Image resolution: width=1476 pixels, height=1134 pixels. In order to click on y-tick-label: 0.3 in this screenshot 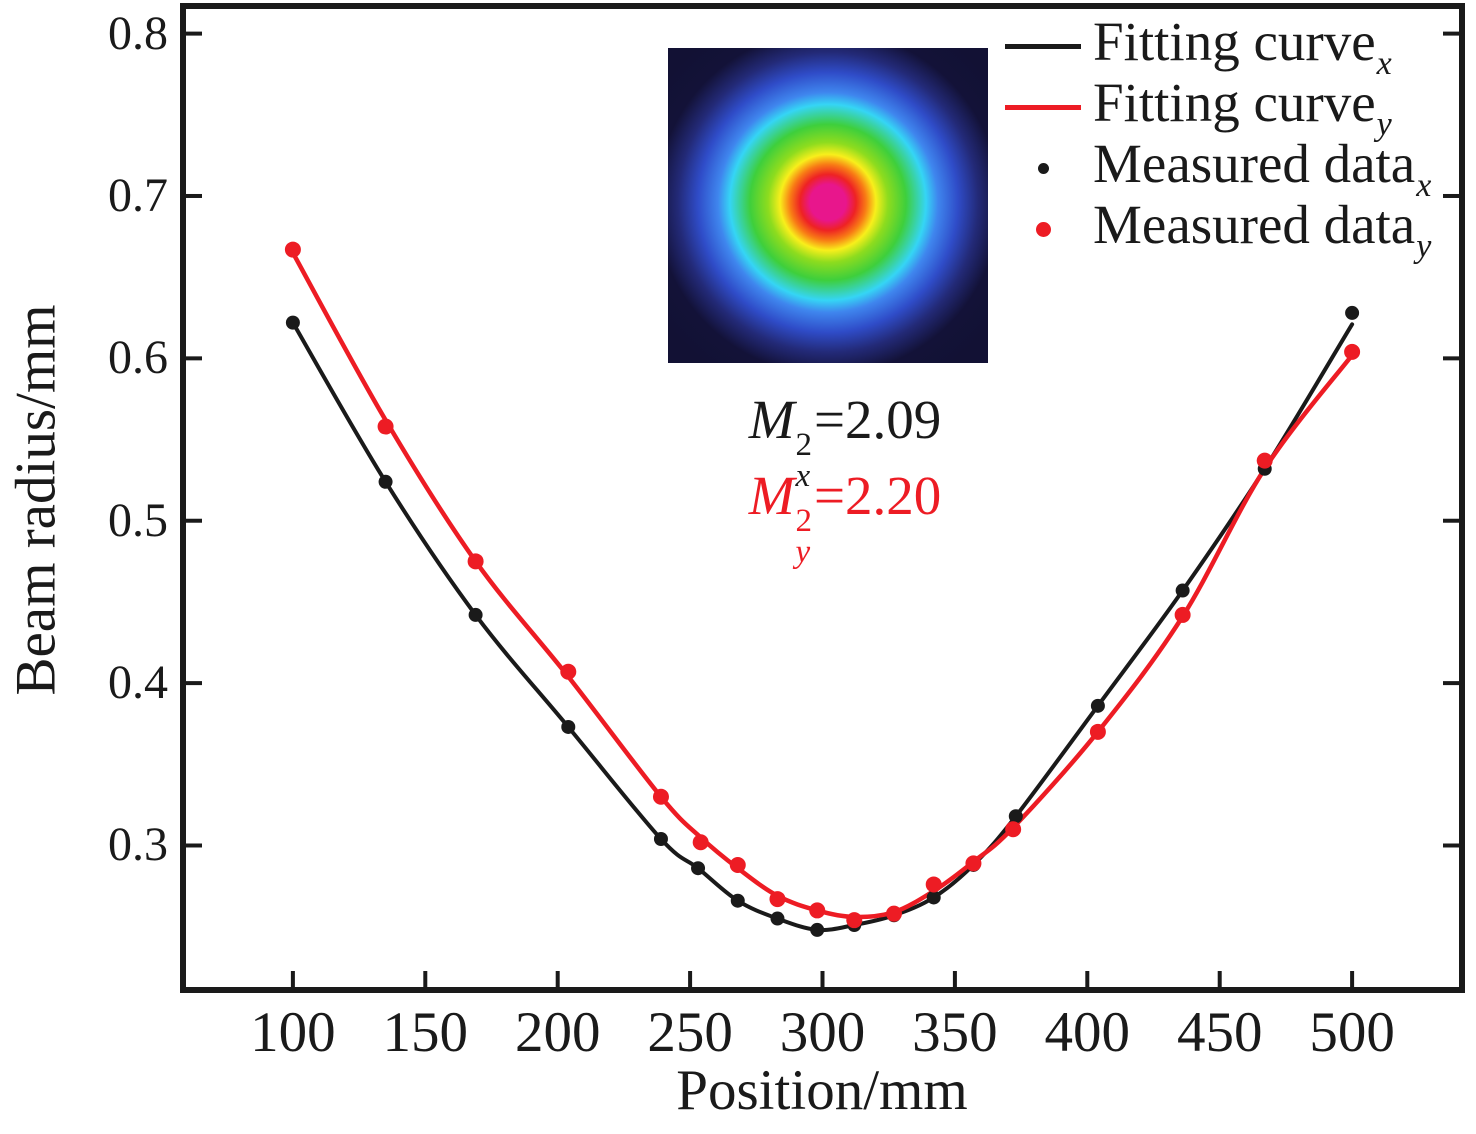, I will do `click(138, 845)`.